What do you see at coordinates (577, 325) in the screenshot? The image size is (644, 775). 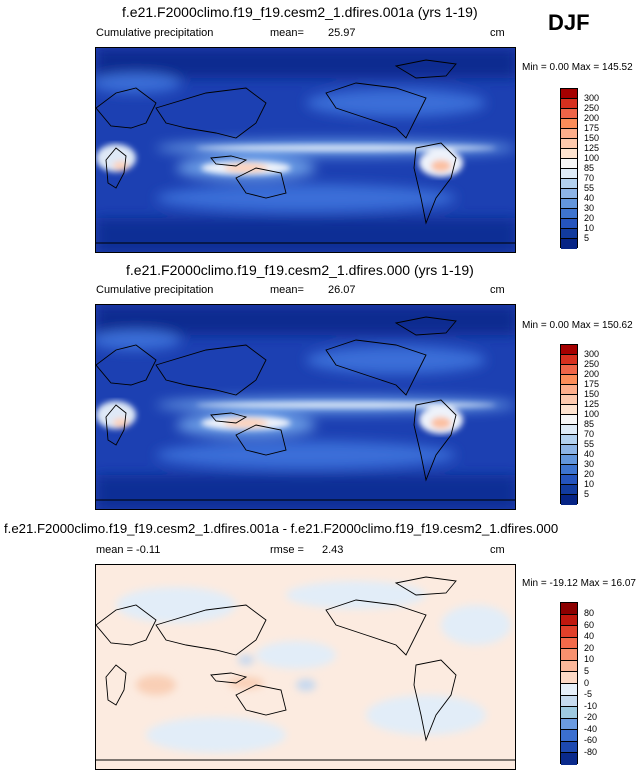 I see `panel2-minmax: Min = 0.00 Max = 150.62` at bounding box center [577, 325].